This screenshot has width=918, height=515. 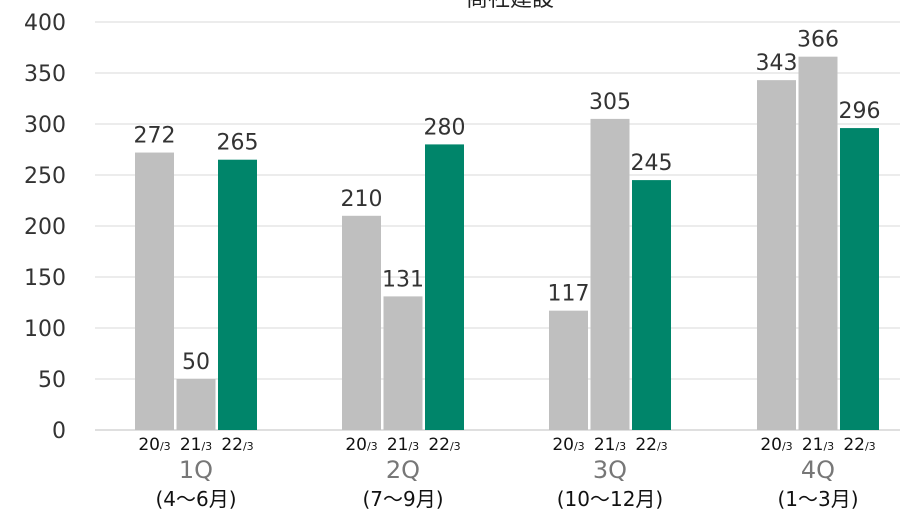 I want to click on y-tick-label: 200, so click(x=45, y=227).